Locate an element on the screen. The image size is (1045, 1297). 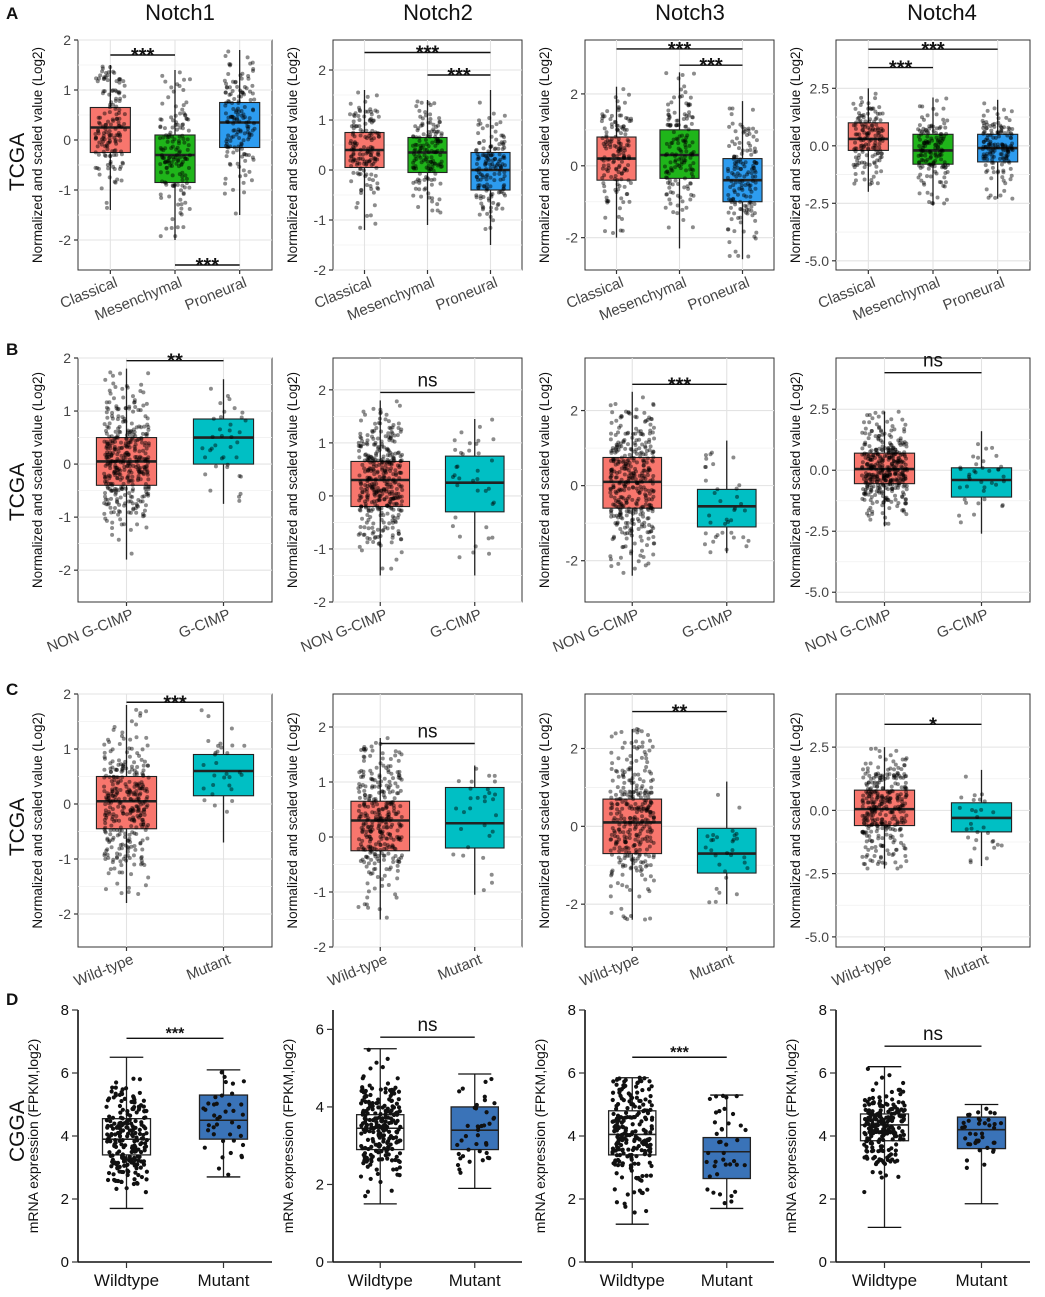
significance-label: ns is located at coordinates (427, 380).